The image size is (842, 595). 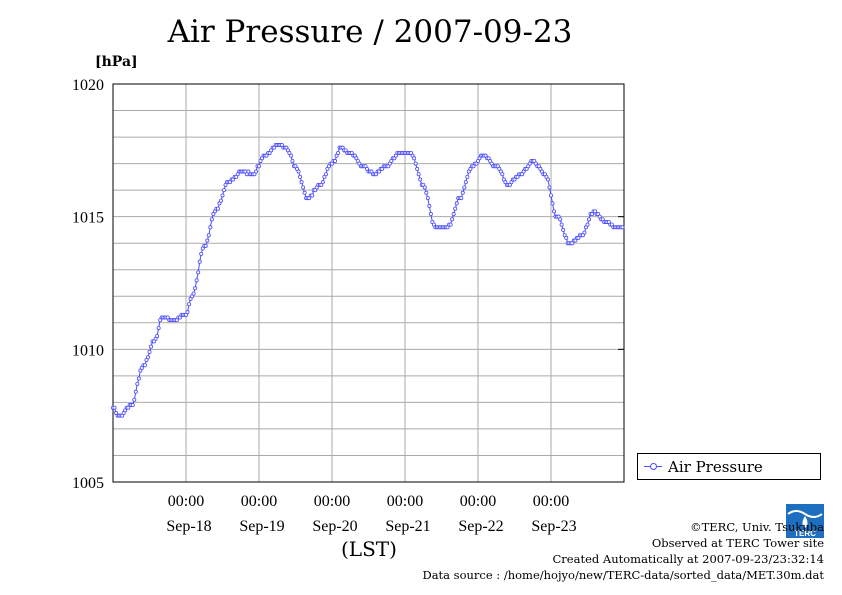 I want to click on x-tick-date-label: Sep-21, so click(x=407, y=526).